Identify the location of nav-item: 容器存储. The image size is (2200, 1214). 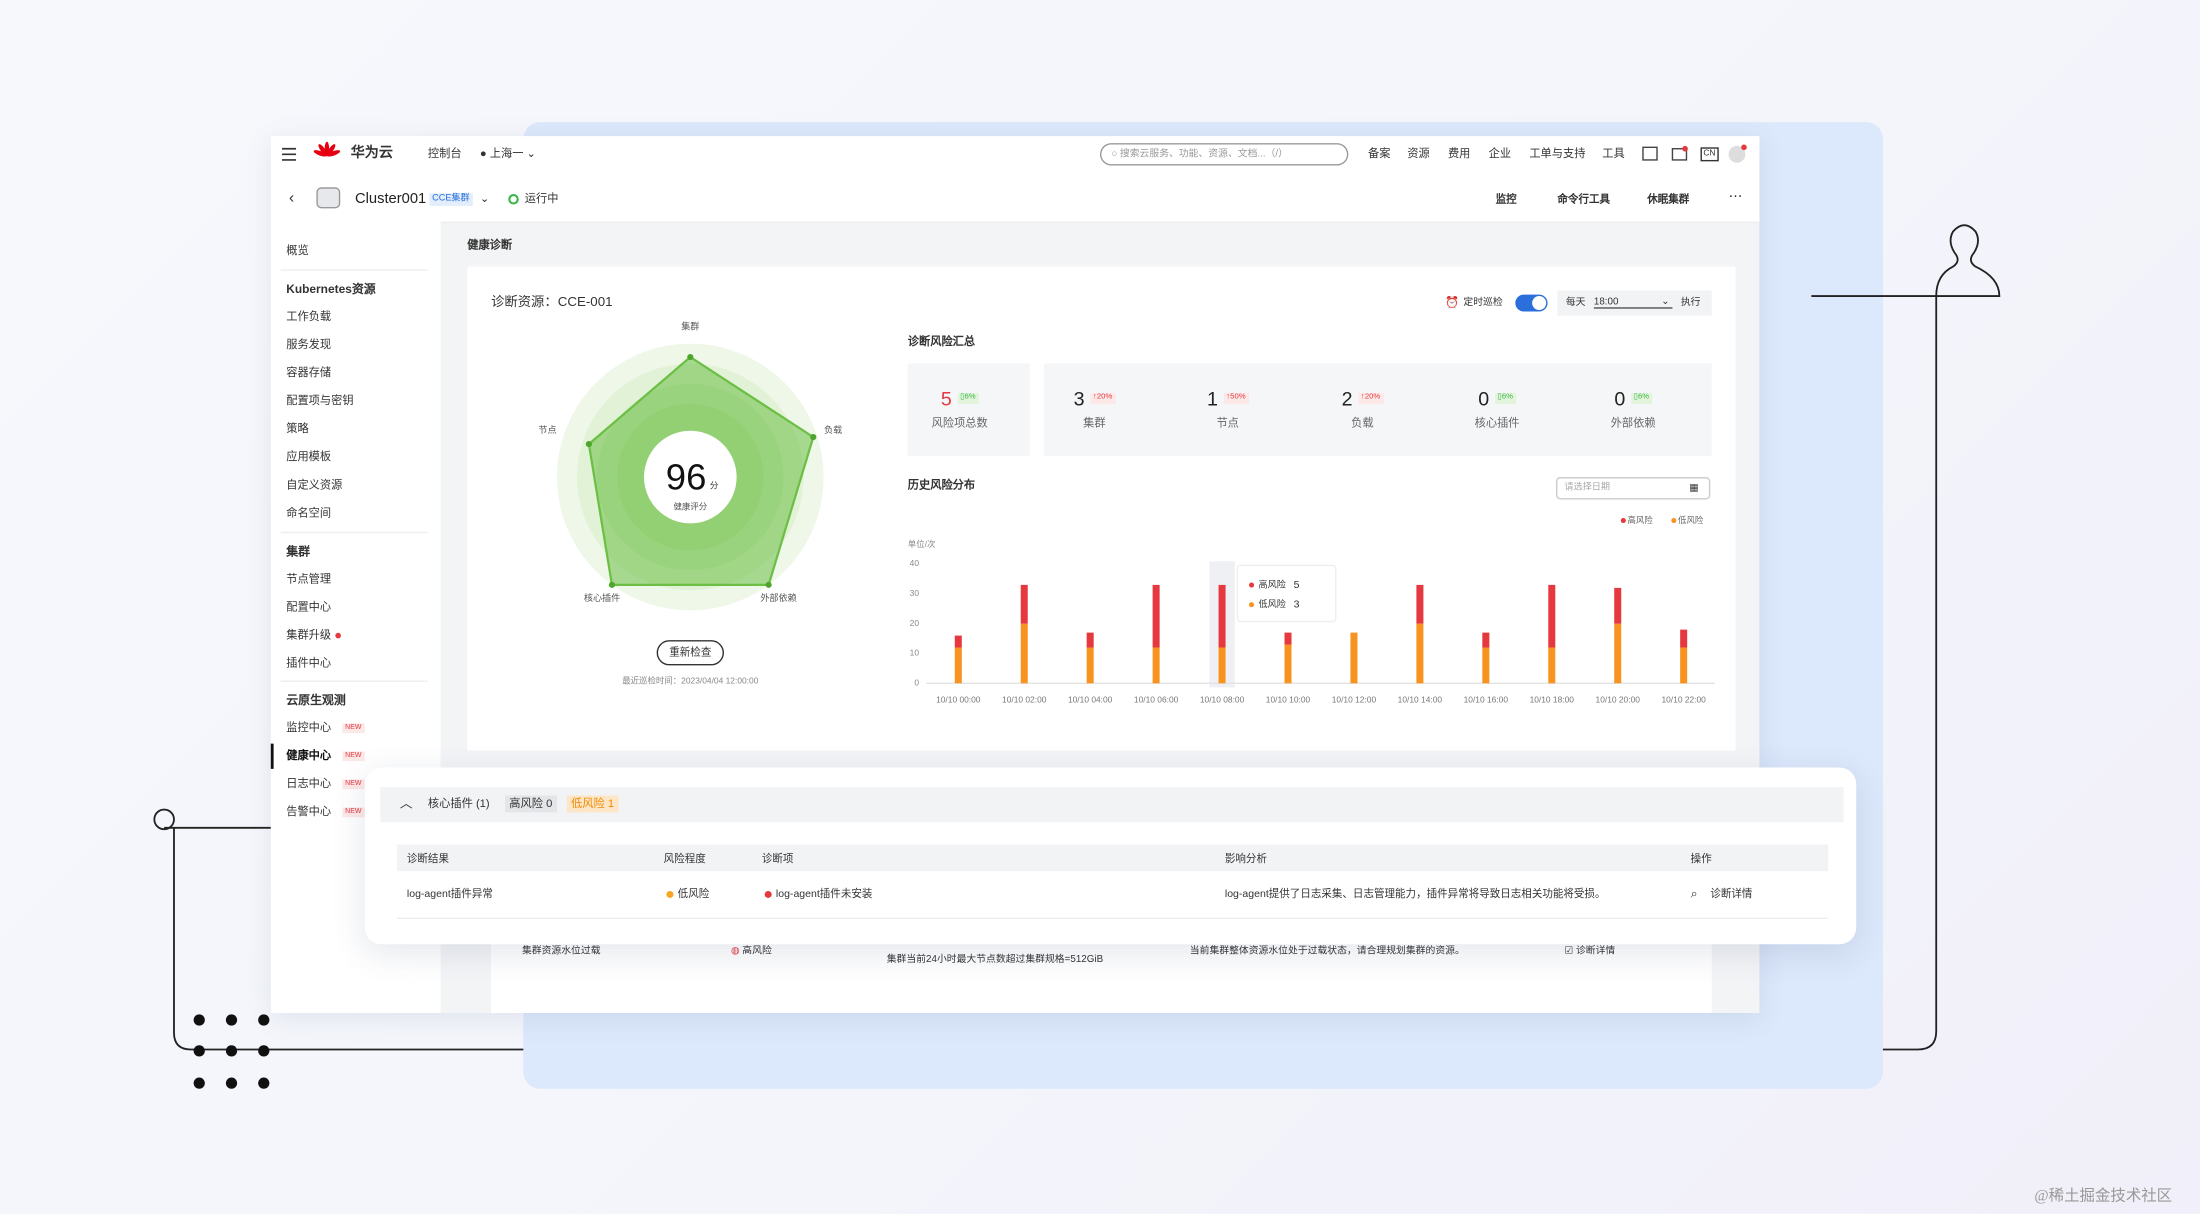
(309, 372).